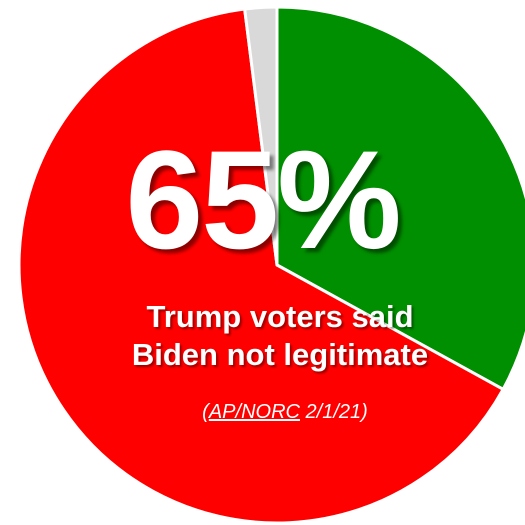 This screenshot has height=525, width=525. Describe the element at coordinates (280, 316) in the screenshot. I see `caption-line-1: Trump voters said` at that location.